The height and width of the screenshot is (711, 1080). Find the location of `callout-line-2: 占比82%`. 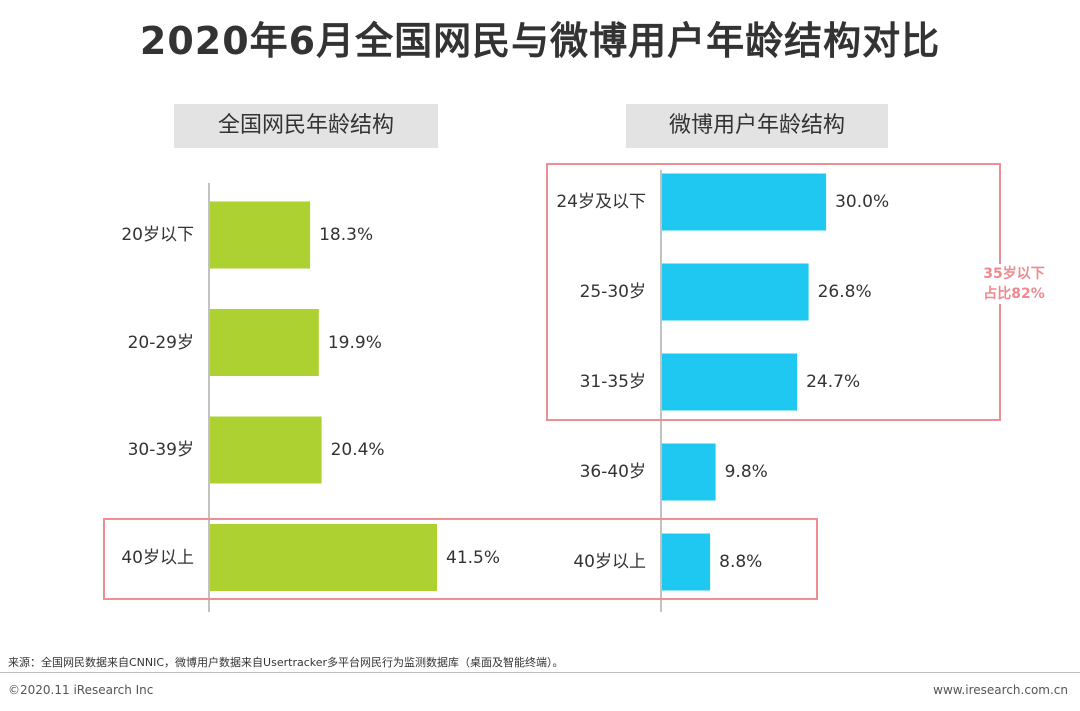

callout-line-2: 占比82% is located at coordinates (1014, 294).